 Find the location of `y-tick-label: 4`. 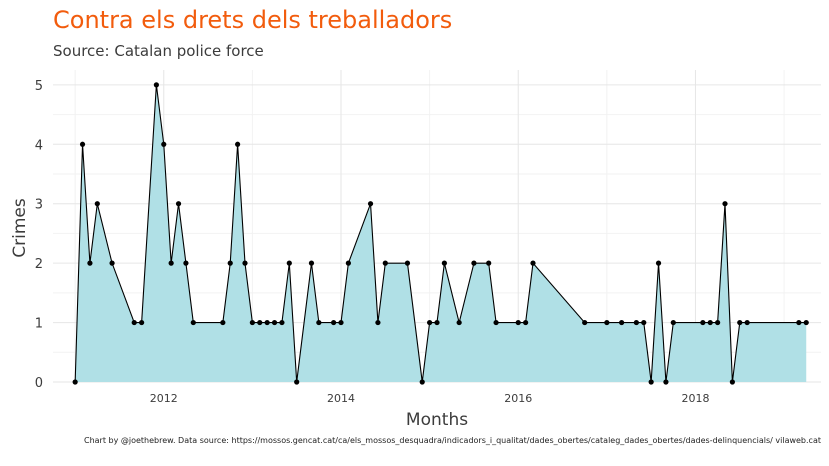

y-tick-label: 4 is located at coordinates (39, 145).